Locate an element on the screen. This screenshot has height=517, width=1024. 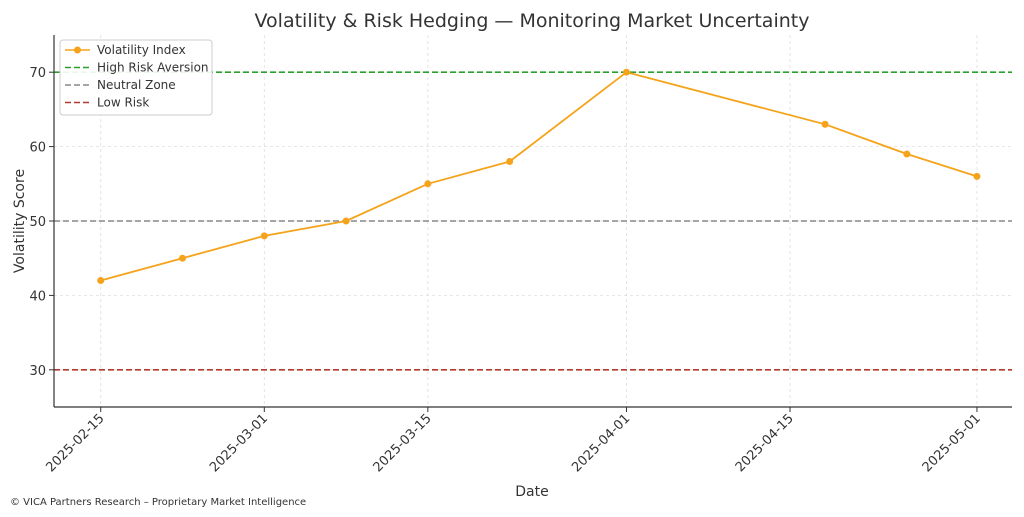
legend-label: Neutral Zone is located at coordinates (136, 85).